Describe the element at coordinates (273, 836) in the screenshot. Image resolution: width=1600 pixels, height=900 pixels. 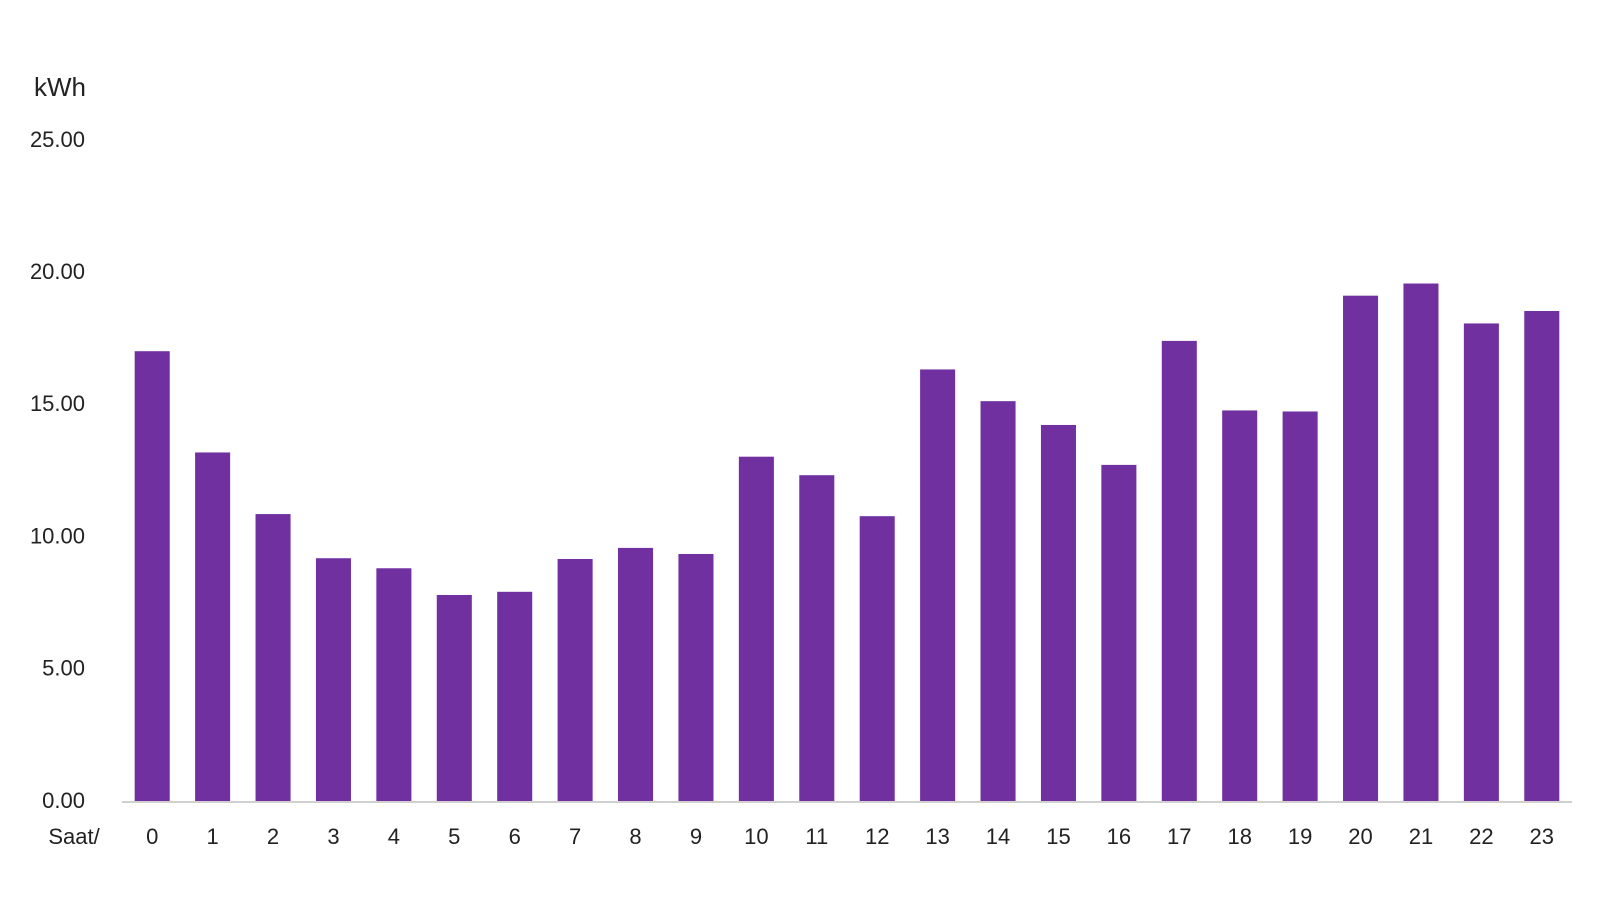
I see `x-tick-label: 2` at that location.